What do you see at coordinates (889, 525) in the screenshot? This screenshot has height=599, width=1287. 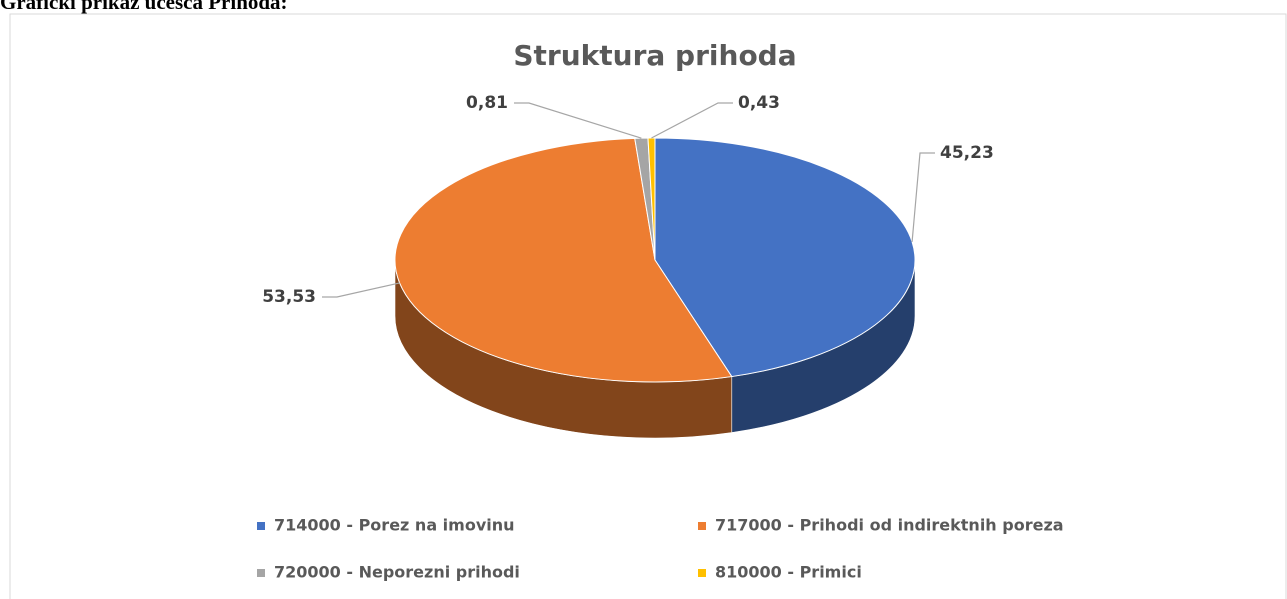 I see `legend-label: 717000 - Prihodi od indirektnih poreza` at bounding box center [889, 525].